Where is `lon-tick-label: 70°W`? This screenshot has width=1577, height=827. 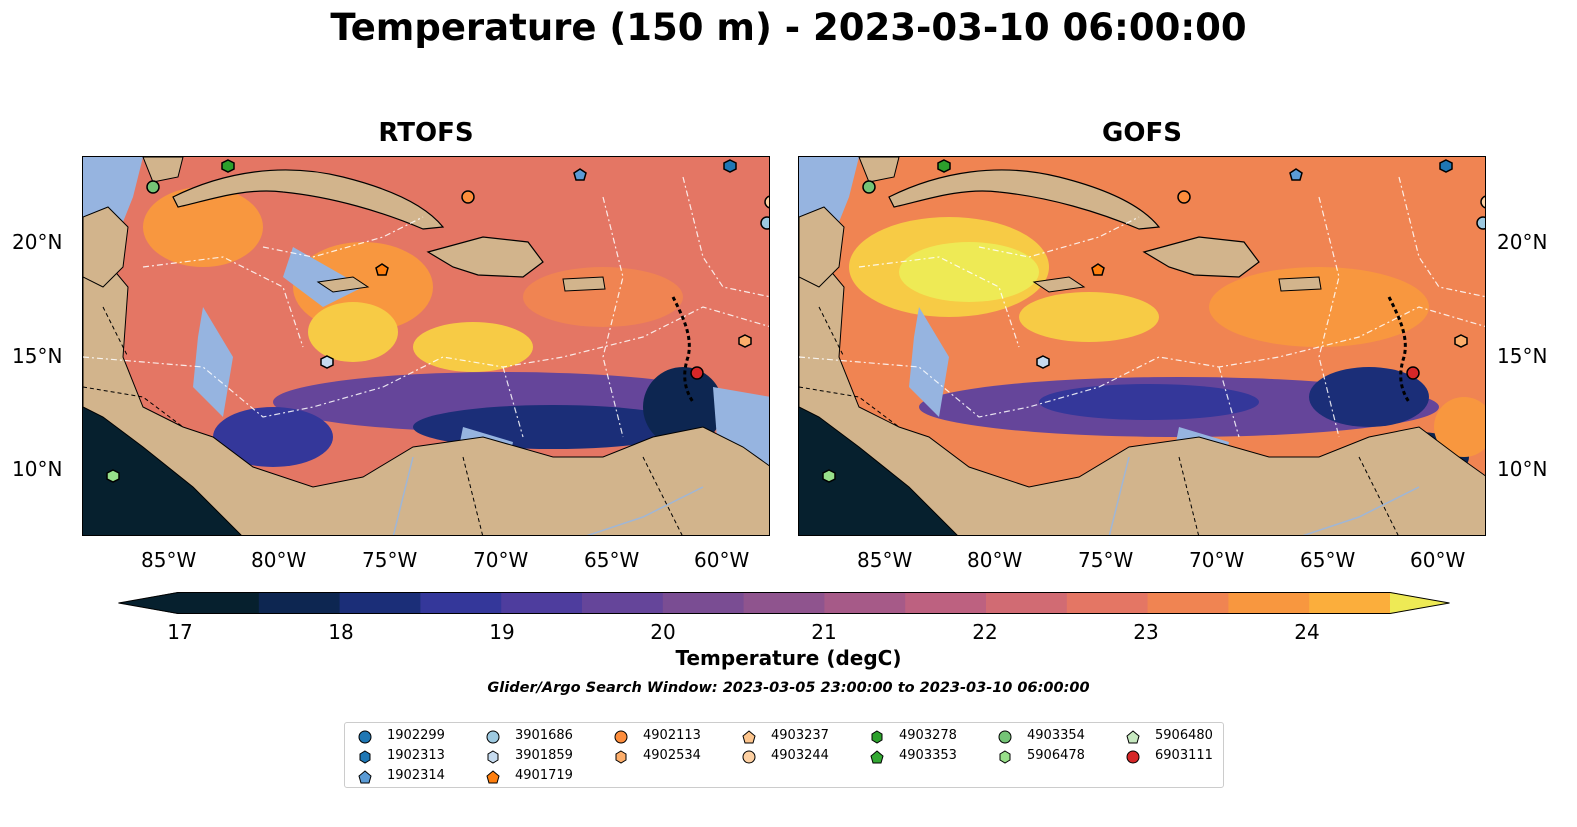 lon-tick-label: 70°W is located at coordinates (501, 560).